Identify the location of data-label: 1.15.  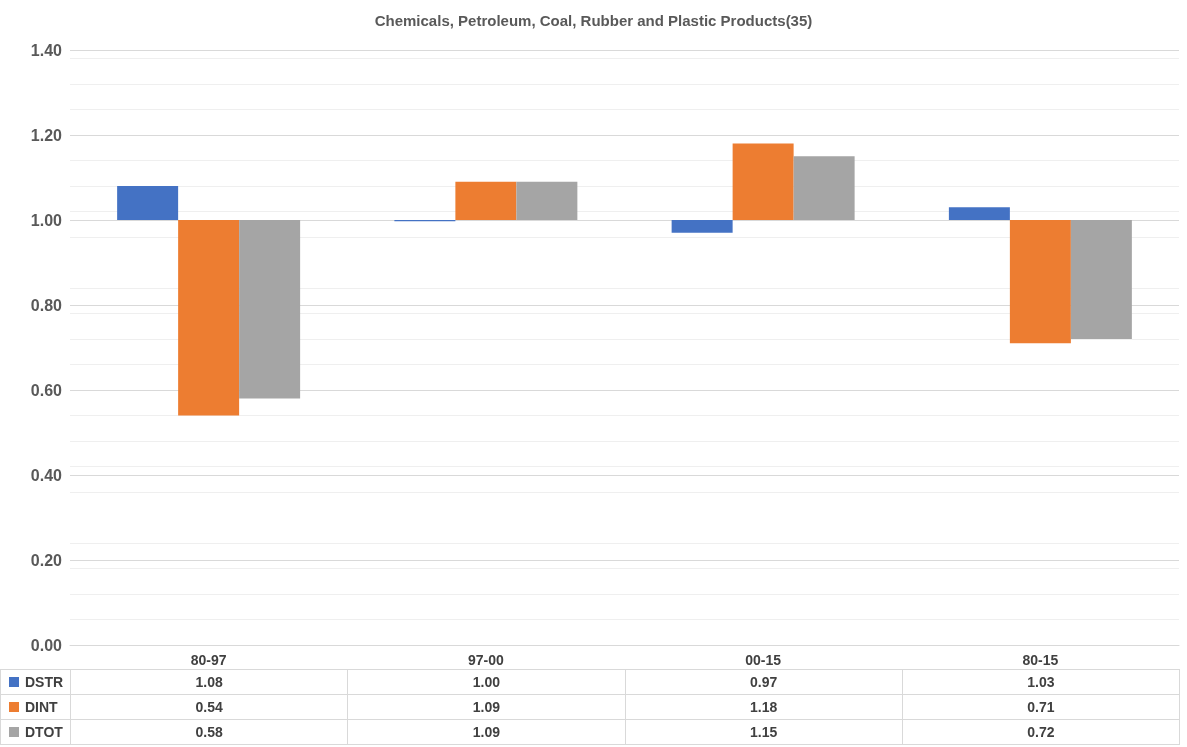
(764, 732).